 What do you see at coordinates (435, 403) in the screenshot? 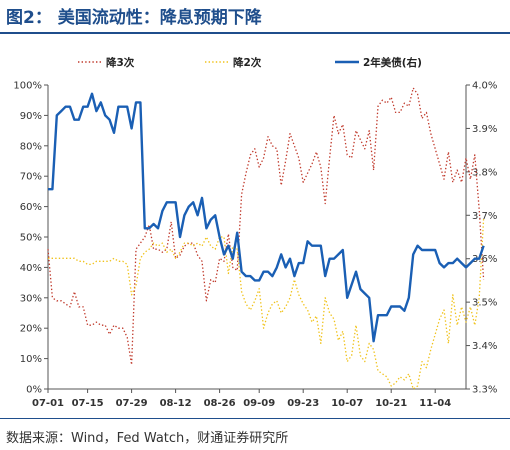
I see `x-tick-label: 11-04` at bounding box center [435, 403].